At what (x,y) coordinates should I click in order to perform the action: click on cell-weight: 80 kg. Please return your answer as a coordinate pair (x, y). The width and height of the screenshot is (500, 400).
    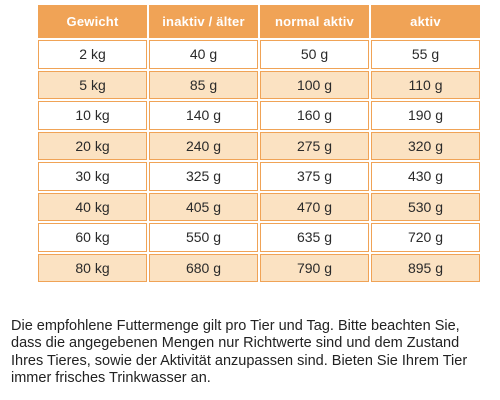
    Looking at the image, I should click on (92, 267).